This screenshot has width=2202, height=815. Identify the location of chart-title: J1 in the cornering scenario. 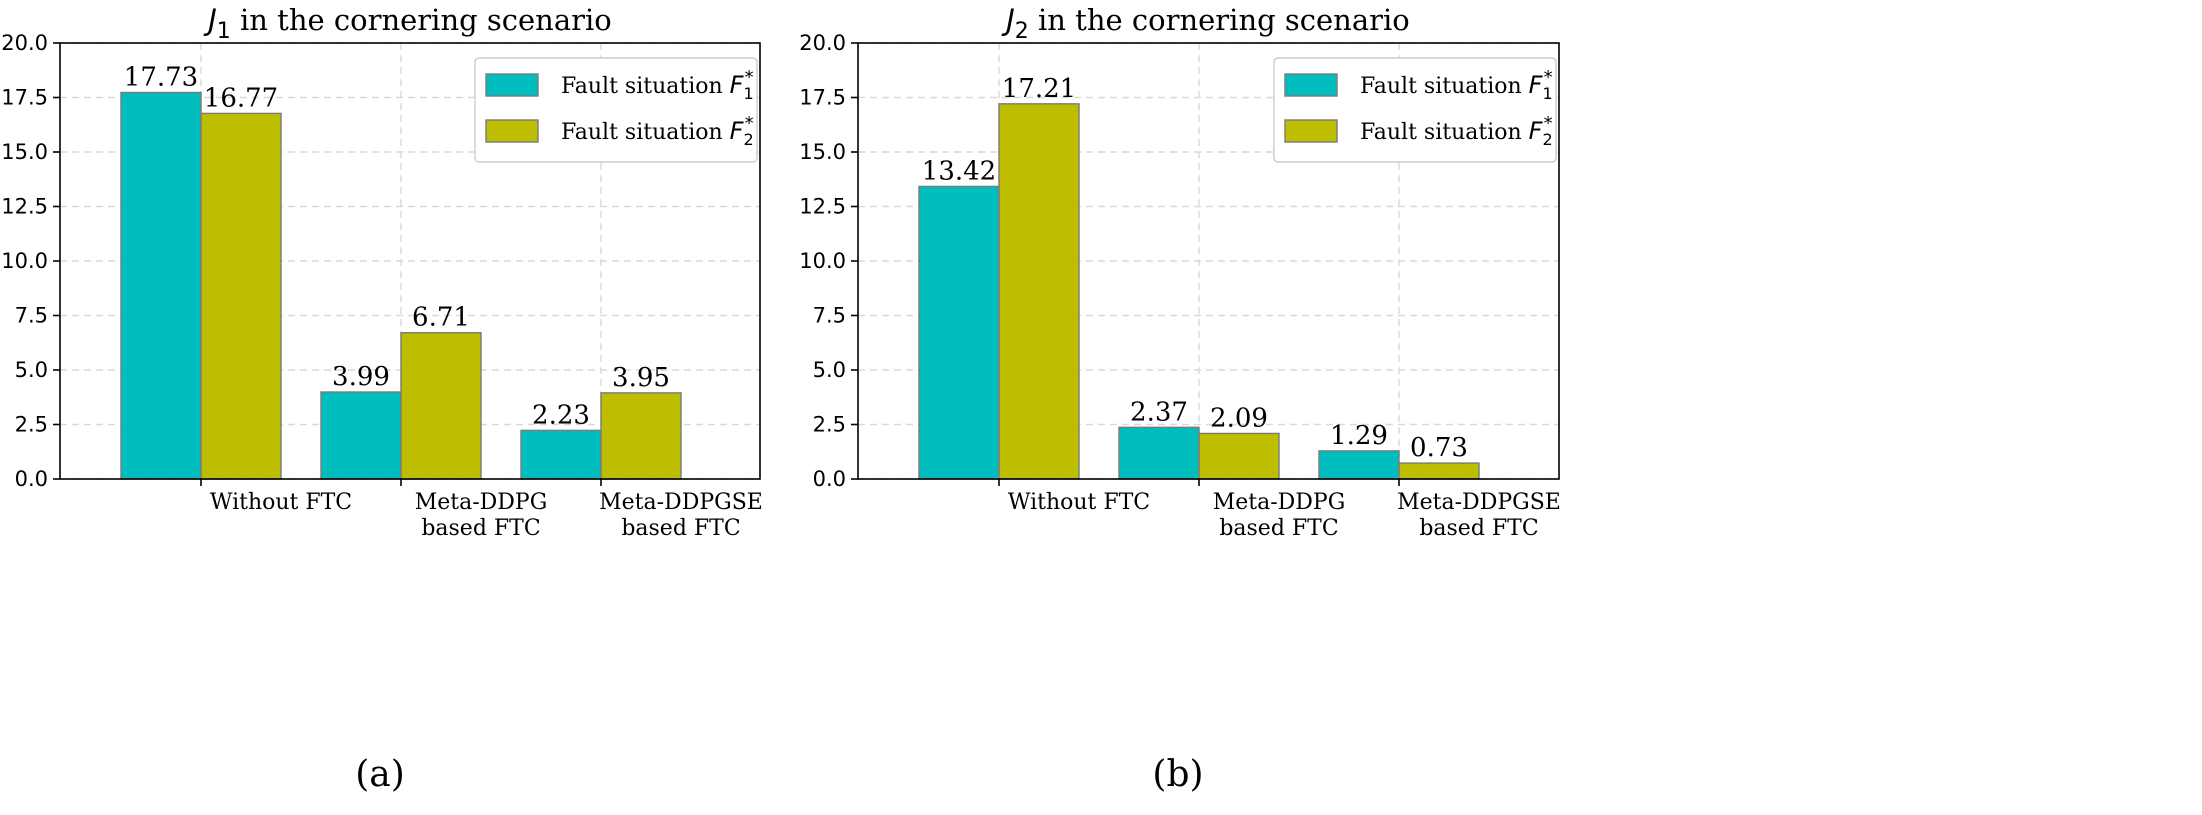
(407, 23).